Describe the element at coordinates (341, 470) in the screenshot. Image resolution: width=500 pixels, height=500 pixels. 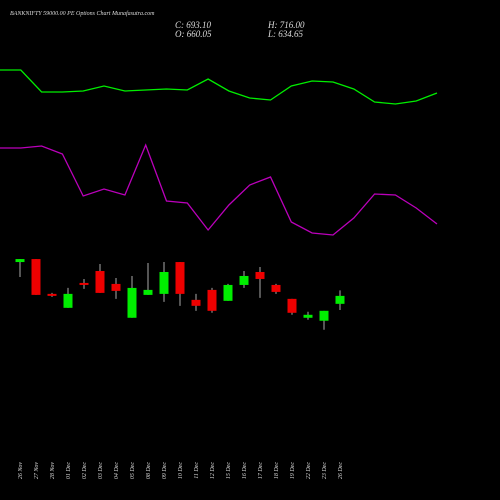
I see `x-tick-label: 26 Dec` at that location.